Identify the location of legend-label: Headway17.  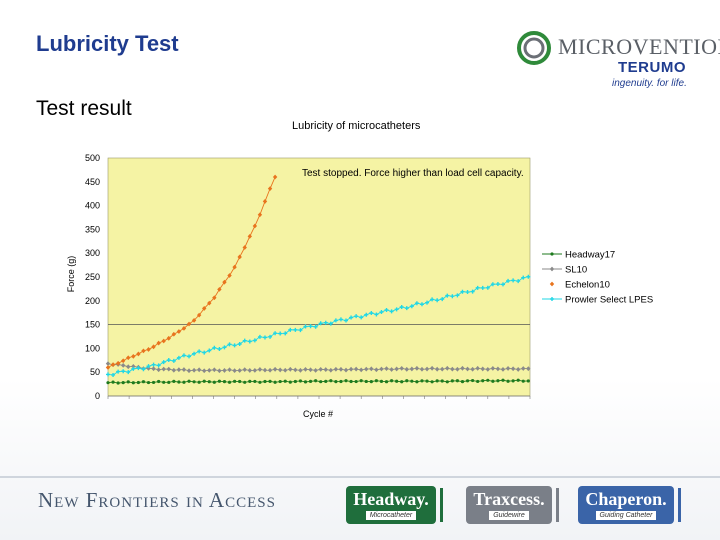
(590, 255).